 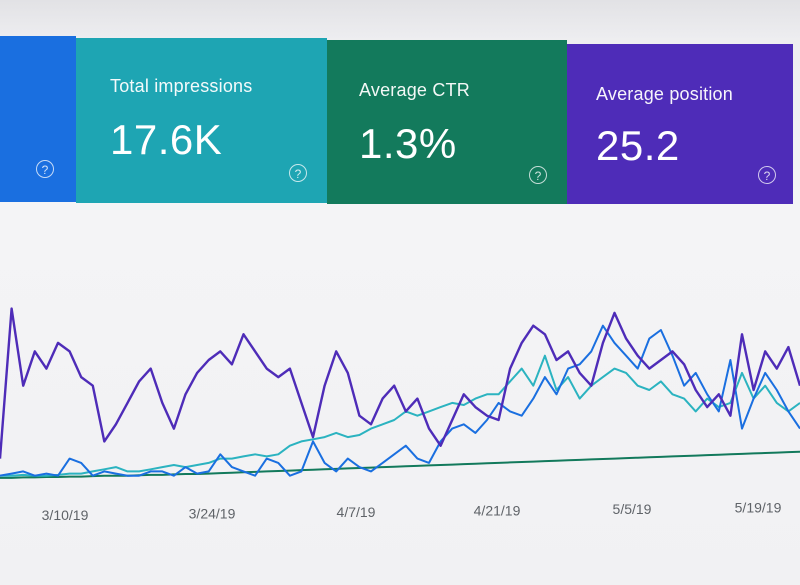 What do you see at coordinates (212, 514) in the screenshot?
I see `x-tick-label: 3/24/19` at bounding box center [212, 514].